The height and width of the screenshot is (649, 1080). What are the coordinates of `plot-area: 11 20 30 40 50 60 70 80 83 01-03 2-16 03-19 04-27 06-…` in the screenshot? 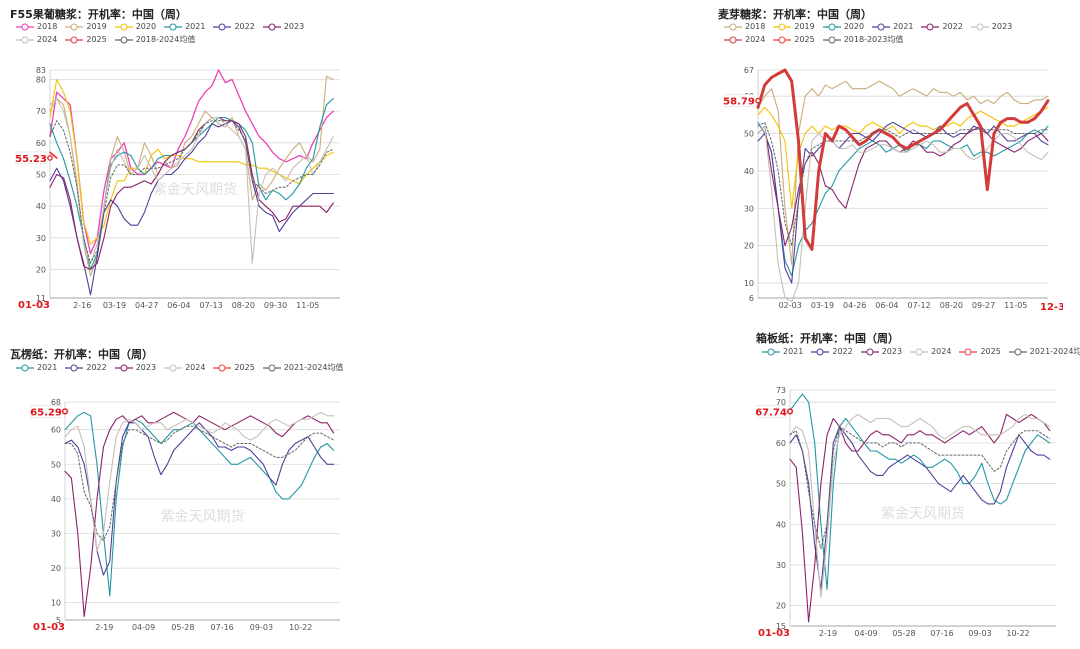 It's located at (182, 190).